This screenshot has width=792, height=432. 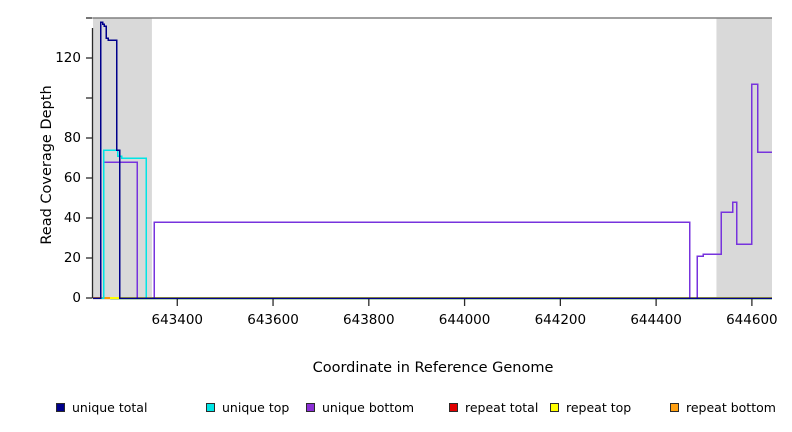 What do you see at coordinates (368, 407) in the screenshot?
I see `legend-label: unique bottom` at bounding box center [368, 407].